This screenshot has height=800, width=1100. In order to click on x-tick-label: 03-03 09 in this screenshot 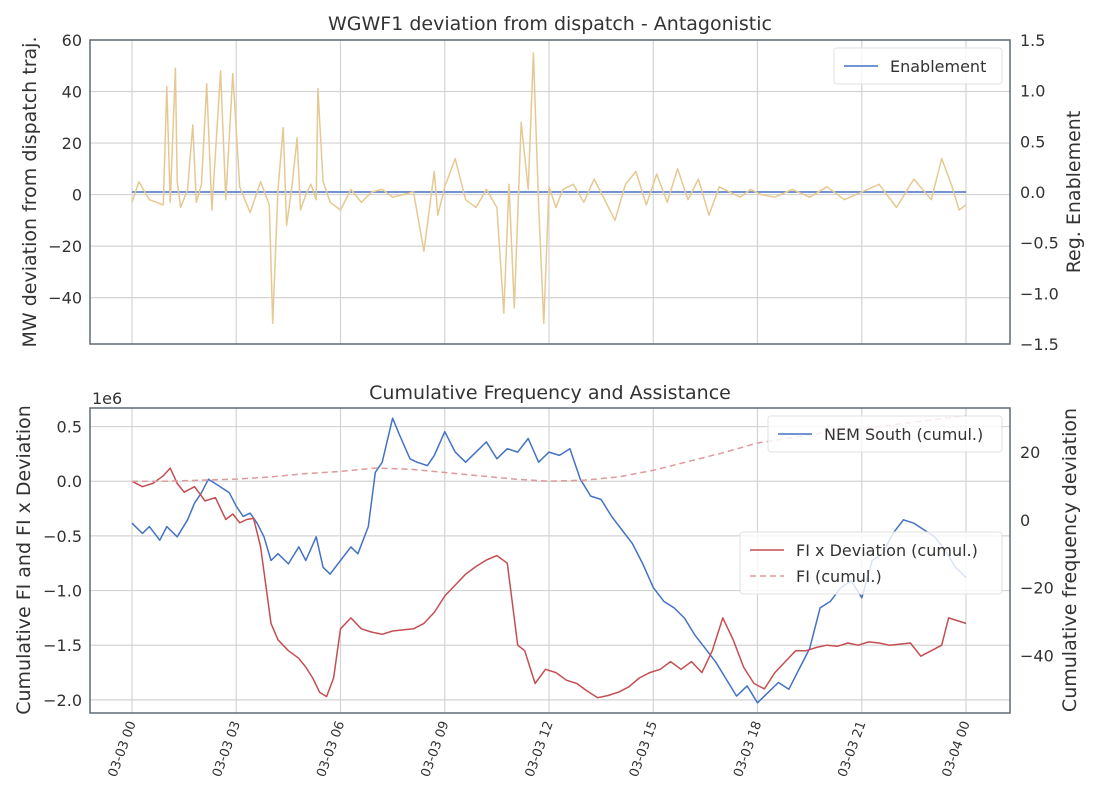, I will do `click(435, 749)`.